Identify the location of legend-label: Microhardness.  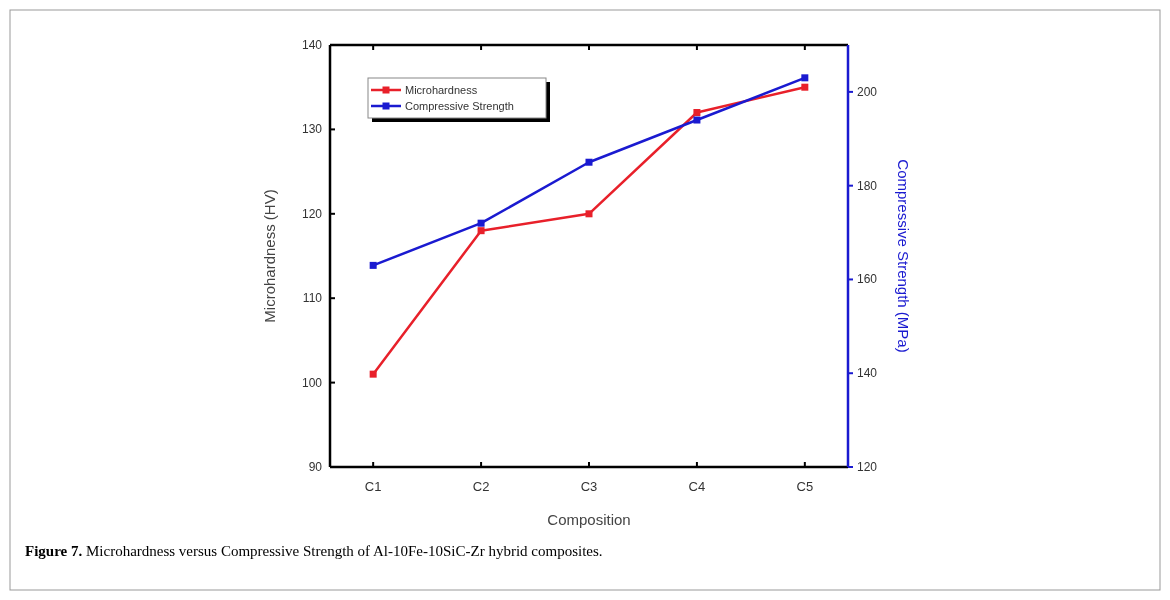
(441, 90).